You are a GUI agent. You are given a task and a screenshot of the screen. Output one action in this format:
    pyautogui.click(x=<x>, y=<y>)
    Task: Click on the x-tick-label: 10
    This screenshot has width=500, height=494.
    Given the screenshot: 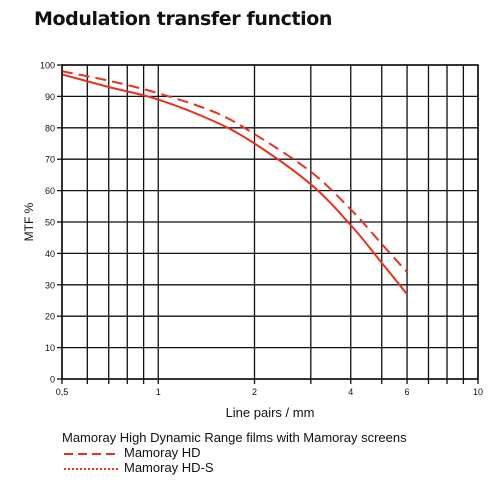 What is the action you would take?
    pyautogui.click(x=478, y=392)
    